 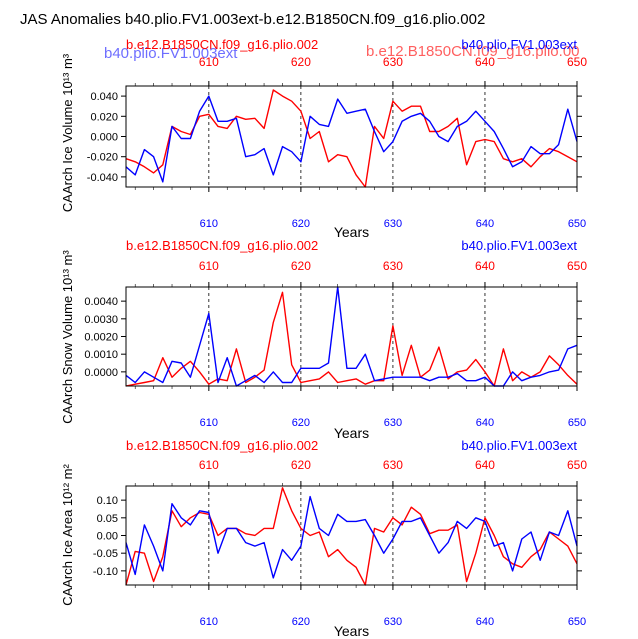 I want to click on ghost-label-blue: b40.plio.FV1.003ext, so click(x=171, y=53).